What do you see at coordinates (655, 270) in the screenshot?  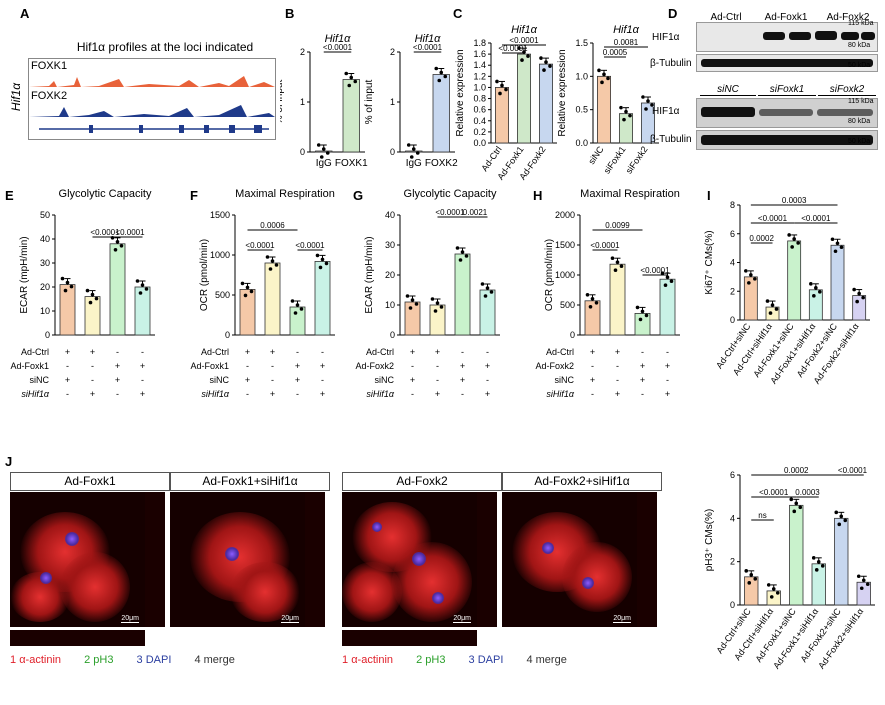 I see `h-pvalue: <0.0001` at bounding box center [655, 270].